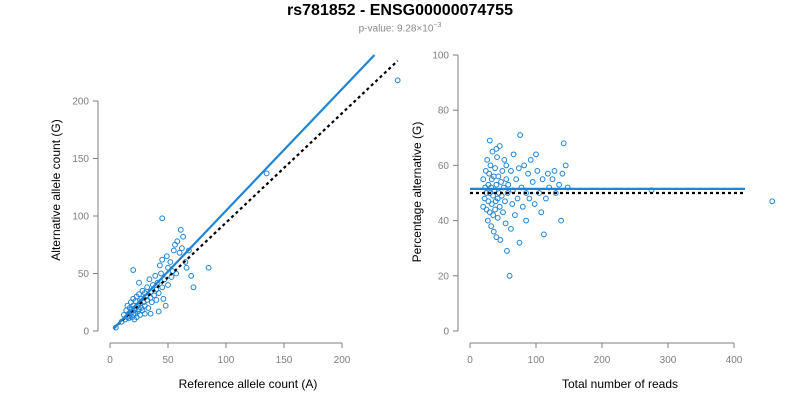 Image resolution: width=800 pixels, height=400 pixels. Describe the element at coordinates (168, 360) in the screenshot. I see `left-x-tick-label: 50` at that location.